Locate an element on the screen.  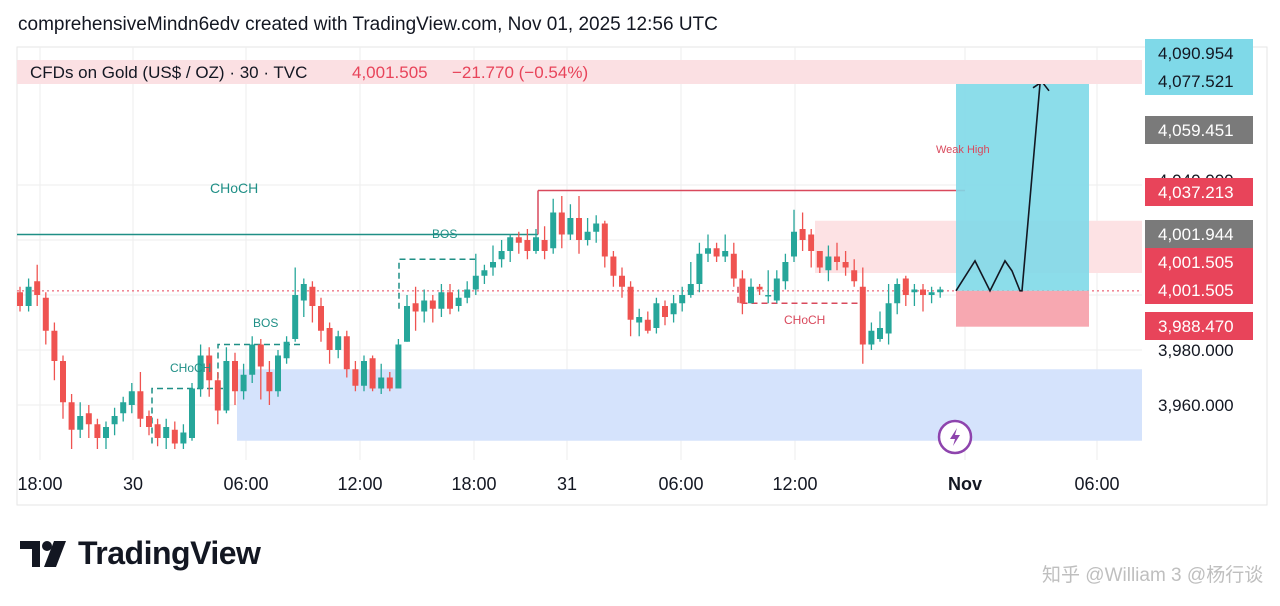
price-label: 4,059.451 is located at coordinates (1196, 130).